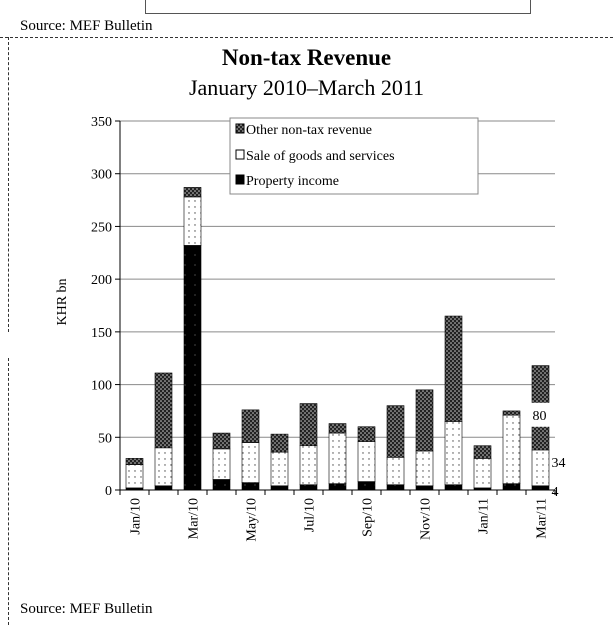  What do you see at coordinates (306, 37) in the screenshot?
I see `panel-border-top` at bounding box center [306, 37].